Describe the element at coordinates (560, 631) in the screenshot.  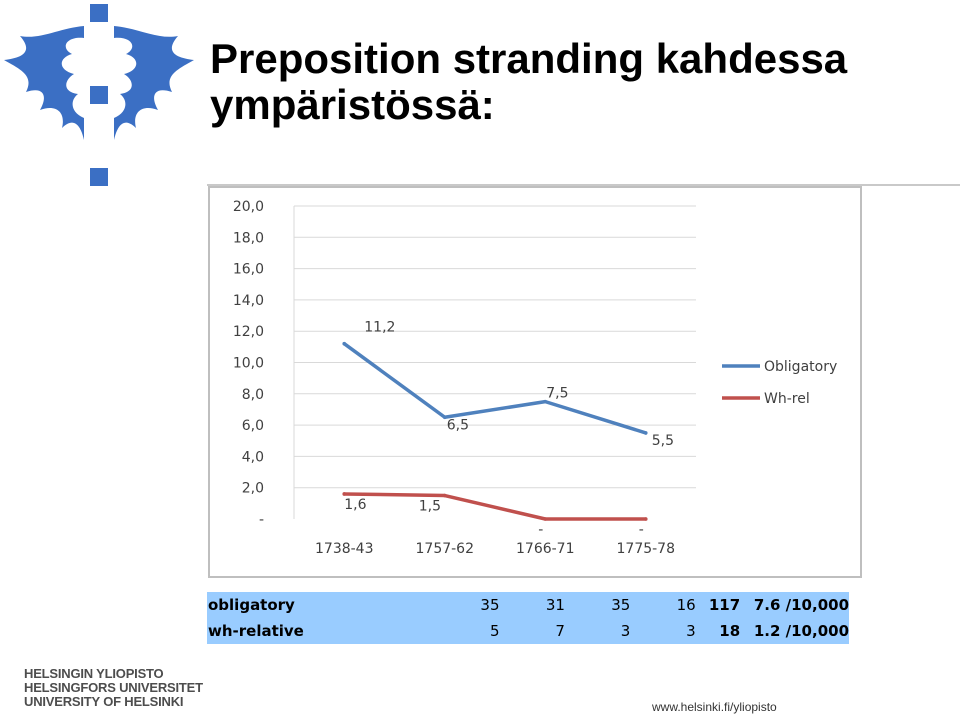
I see `table-cell-c2: 7` at that location.